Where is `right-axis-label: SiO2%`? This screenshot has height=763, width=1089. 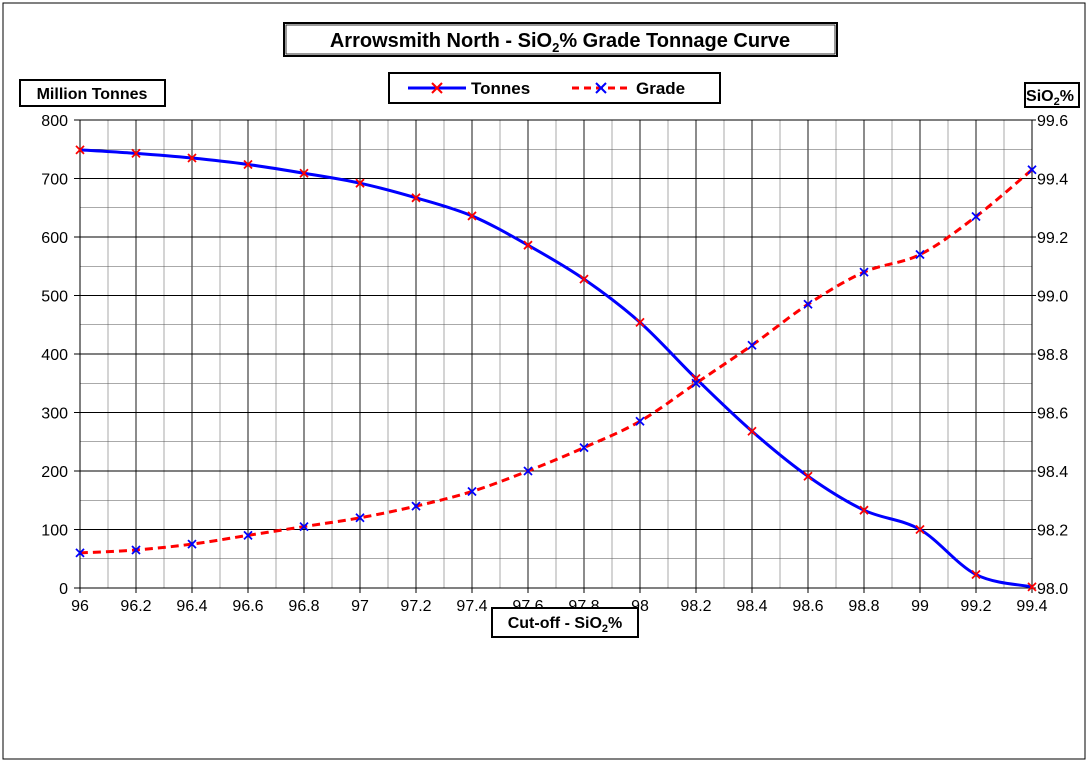 right-axis-label: SiO2% is located at coordinates (1050, 98).